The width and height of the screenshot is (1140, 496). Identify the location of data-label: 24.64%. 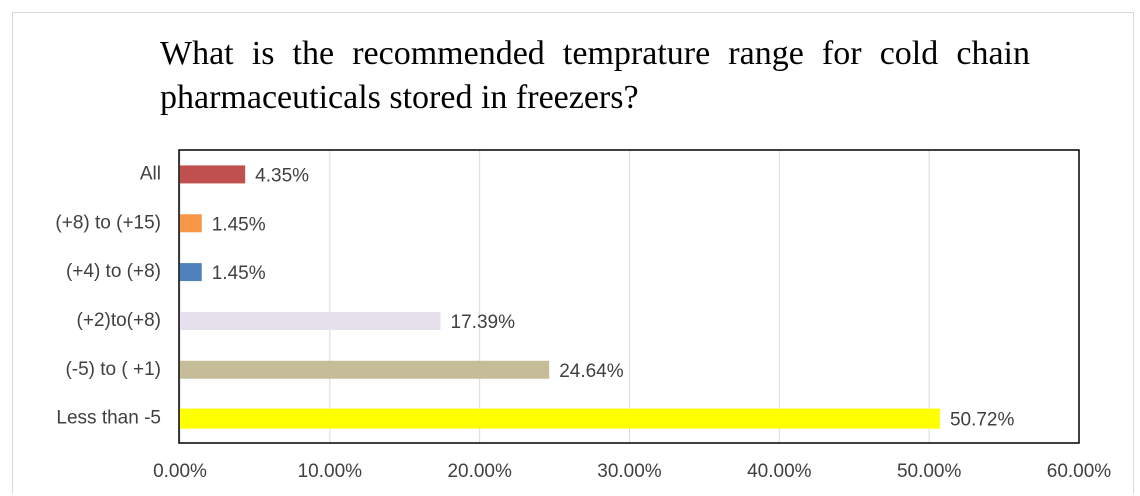
(591, 371).